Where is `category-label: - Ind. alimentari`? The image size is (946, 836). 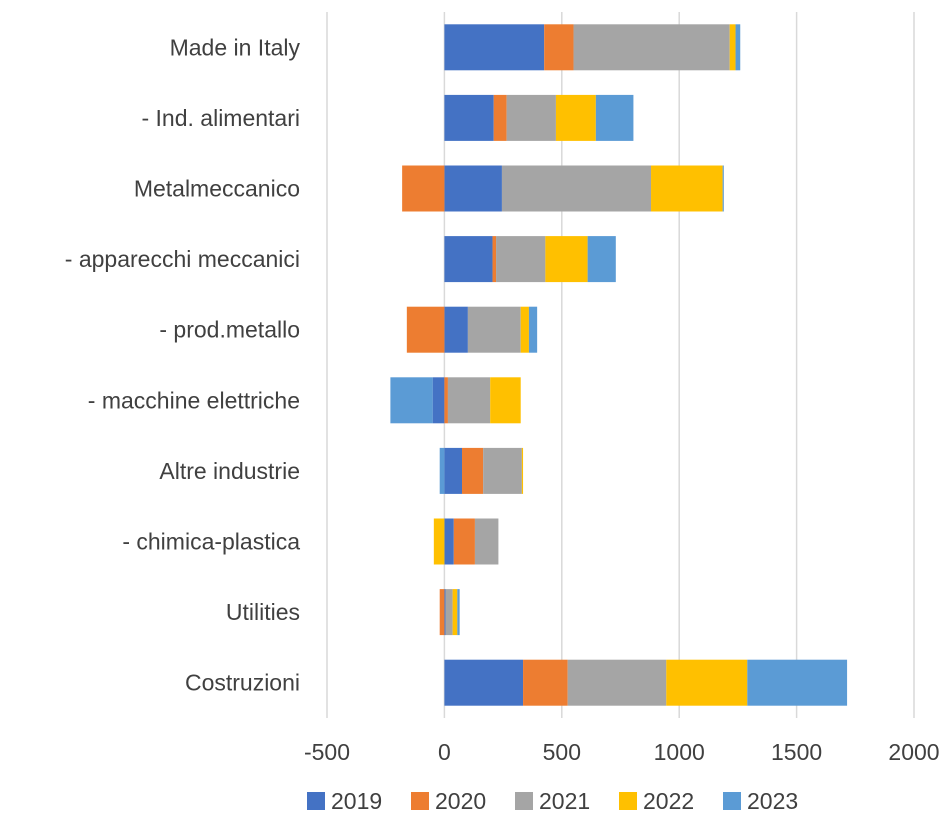 category-label: - Ind. alimentari is located at coordinates (220, 118).